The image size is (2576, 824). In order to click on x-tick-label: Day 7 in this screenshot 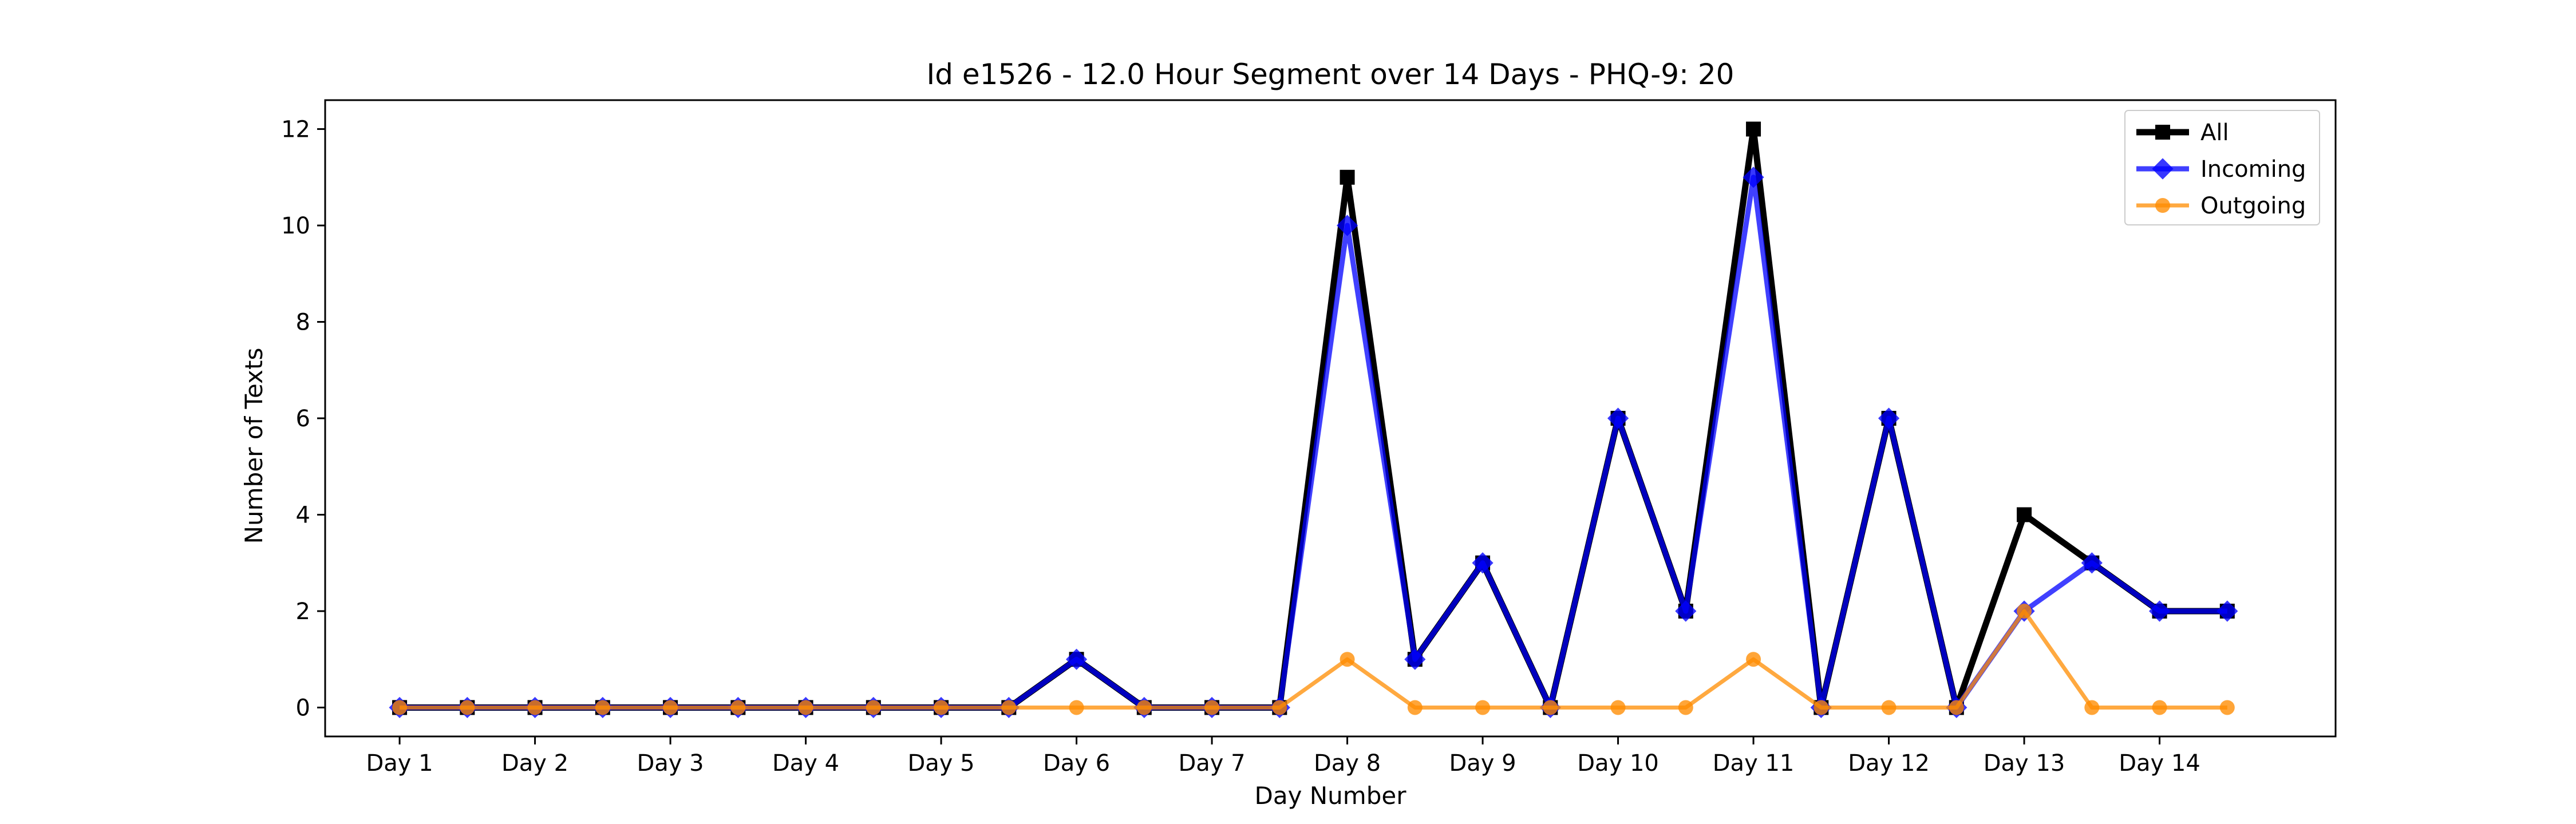, I will do `click(1211, 763)`.